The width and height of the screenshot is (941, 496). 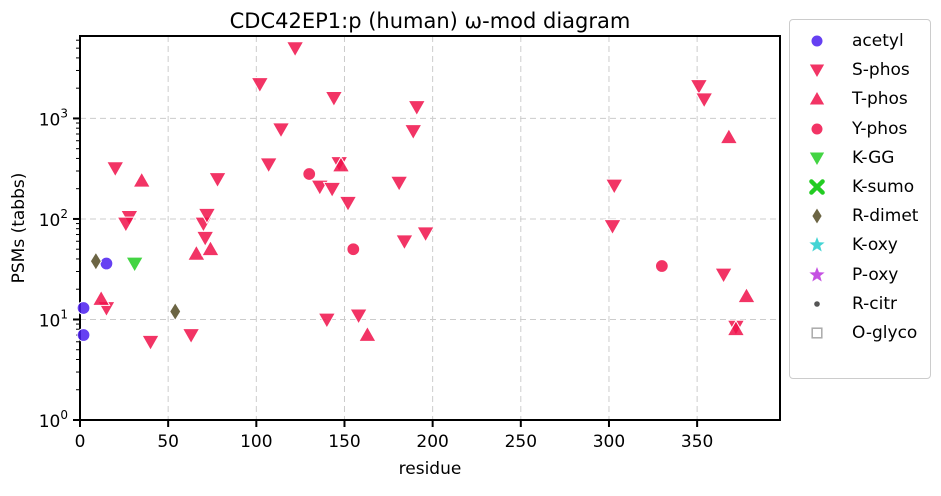 I want to click on legend-label: T-phos, so click(x=880, y=99).